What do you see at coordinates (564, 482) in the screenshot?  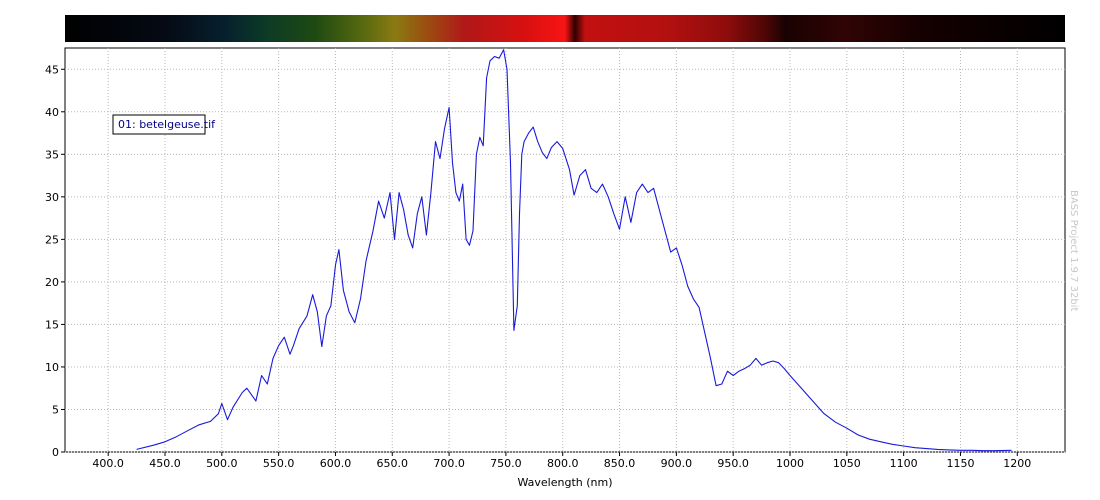 I see `x-axis-title: Wavelength (nm)` at bounding box center [564, 482].